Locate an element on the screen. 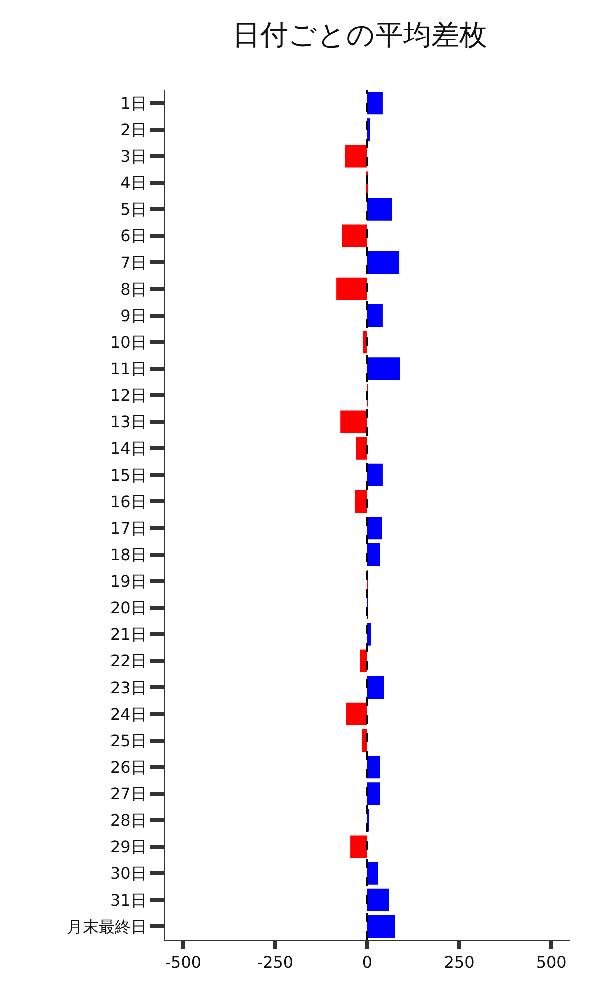 This screenshot has width=600, height=1000. y-tick-label: 10日 is located at coordinates (128, 342).